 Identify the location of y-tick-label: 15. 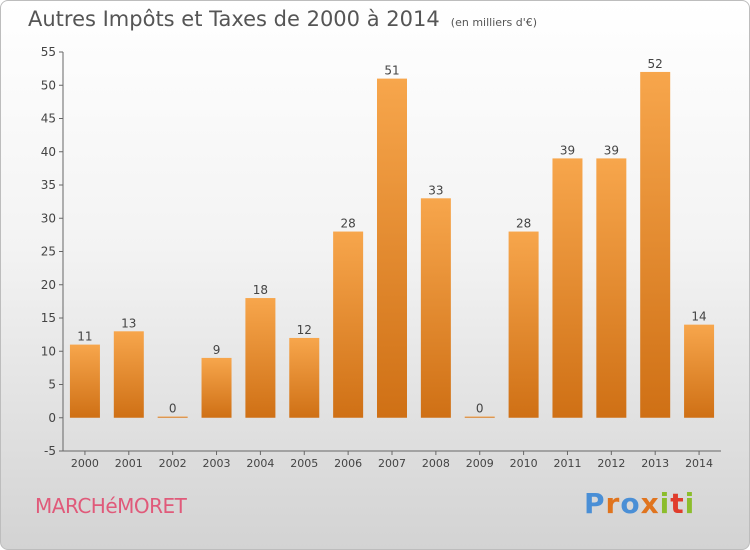
(48, 318).